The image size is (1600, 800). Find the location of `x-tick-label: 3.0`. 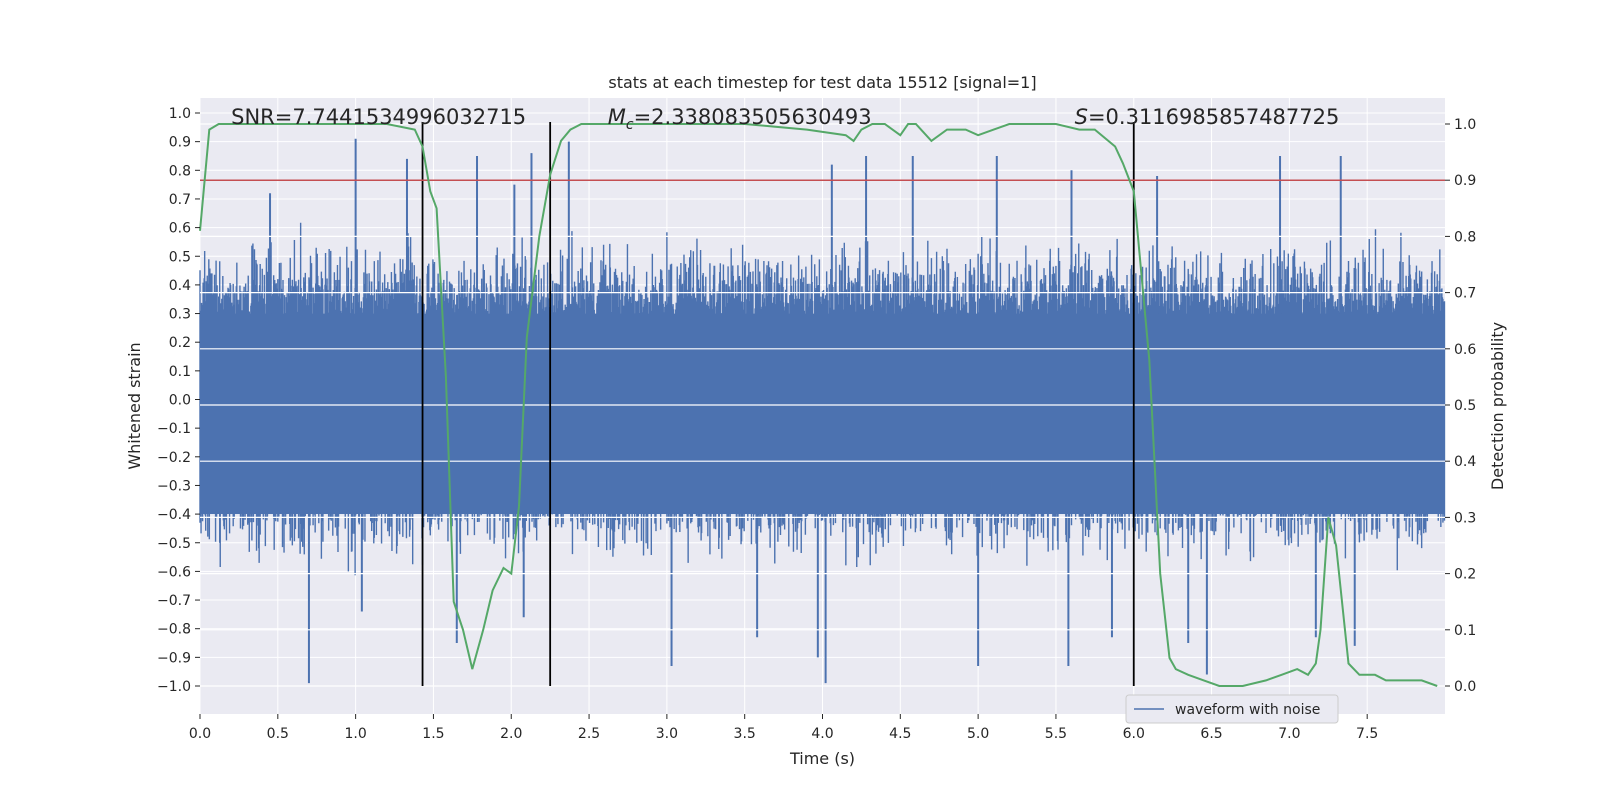

x-tick-label: 3.0 is located at coordinates (667, 734).